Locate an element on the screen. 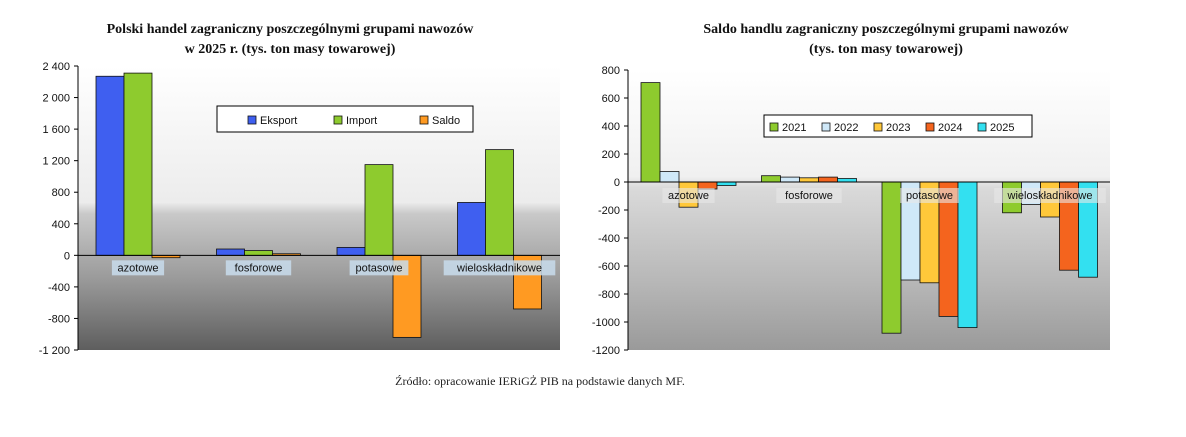 This screenshot has height=437, width=1186. bar-wieloskładnikowe-Eksport is located at coordinates (471, 229).